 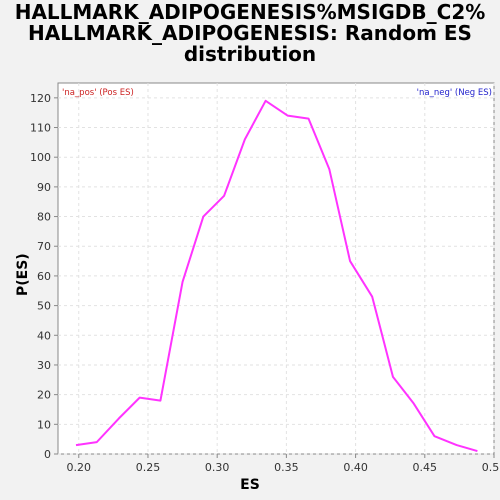 What do you see at coordinates (44, 395) in the screenshot?
I see `y-tick-label: 20` at bounding box center [44, 395].